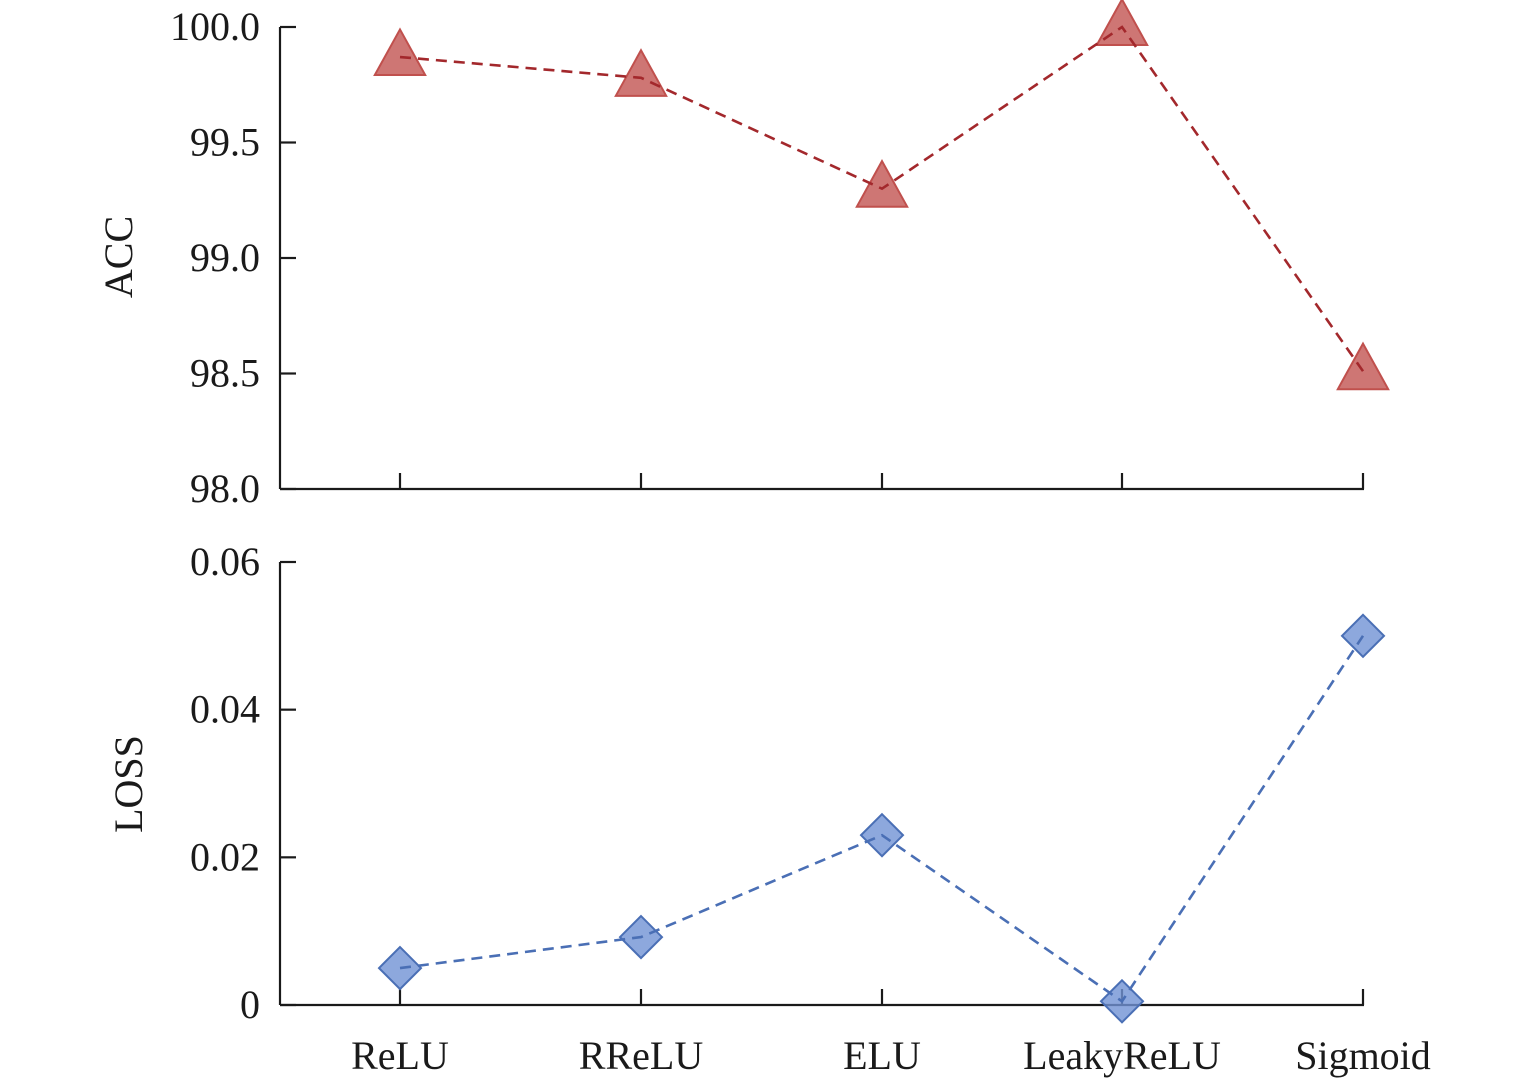 This screenshot has width=1535, height=1086. Describe the element at coordinates (225, 709) in the screenshot. I see `y-tick-label: 0.04` at that location.